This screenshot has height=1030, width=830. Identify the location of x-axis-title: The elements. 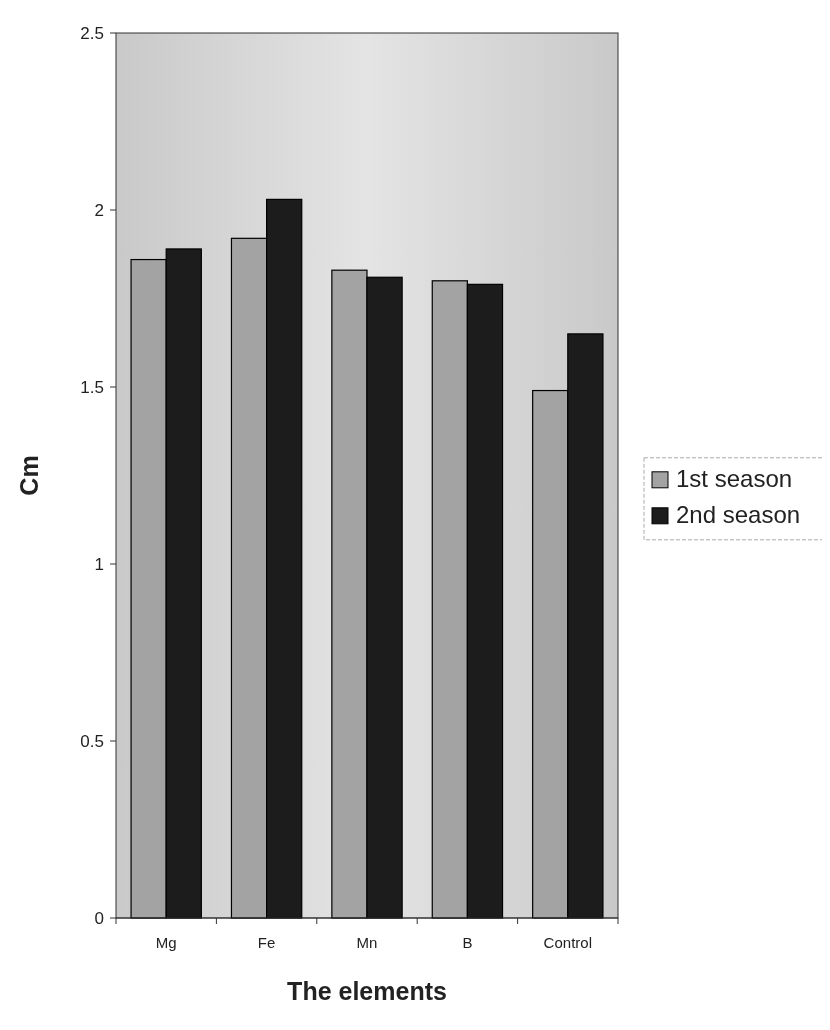
(367, 991).